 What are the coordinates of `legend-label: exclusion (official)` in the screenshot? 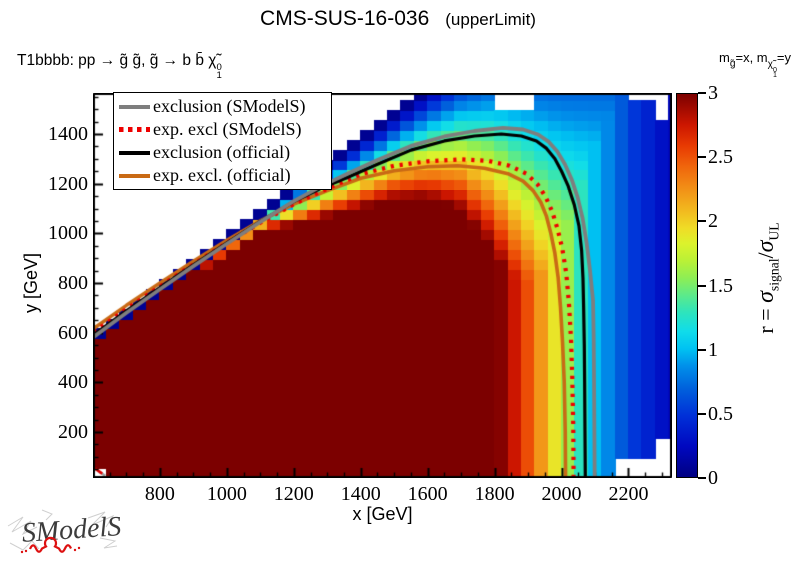 It's located at (222, 152).